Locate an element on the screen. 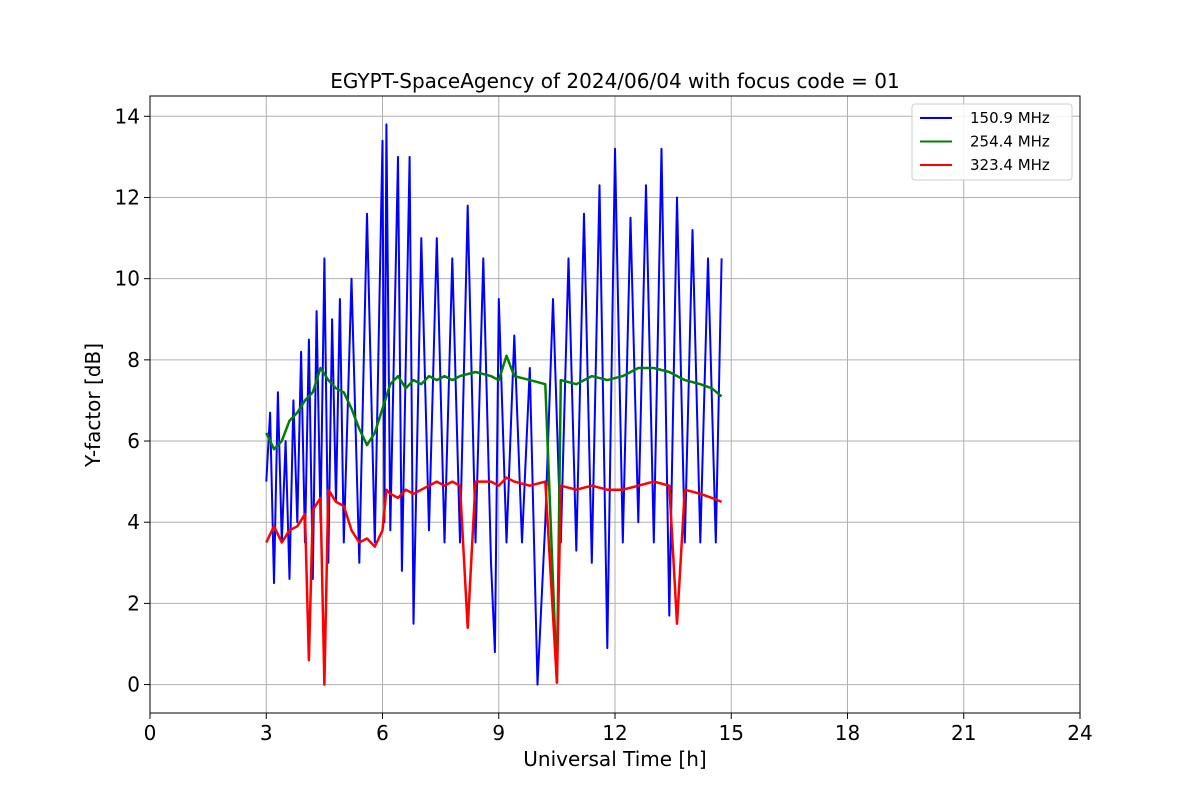 This screenshot has width=1200, height=800. y-tick-label: 0 is located at coordinates (133, 685).